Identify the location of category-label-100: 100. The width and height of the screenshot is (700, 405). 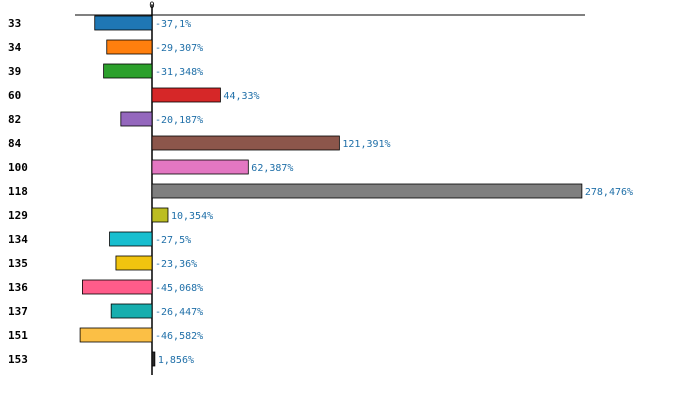
(18, 167).